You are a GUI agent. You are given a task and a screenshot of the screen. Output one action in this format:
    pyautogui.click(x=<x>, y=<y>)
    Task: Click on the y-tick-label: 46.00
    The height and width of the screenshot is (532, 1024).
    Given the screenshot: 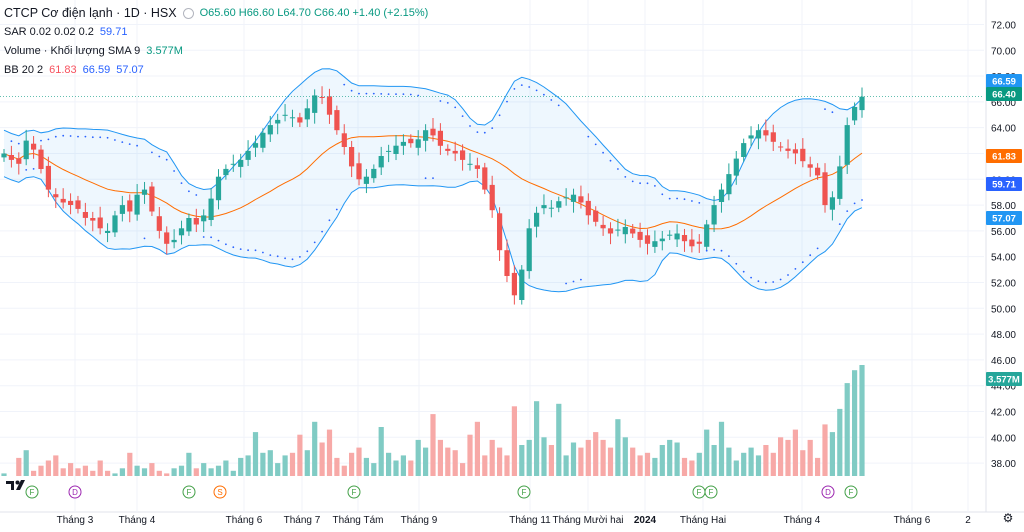 What is the action you would take?
    pyautogui.click(x=1003, y=361)
    